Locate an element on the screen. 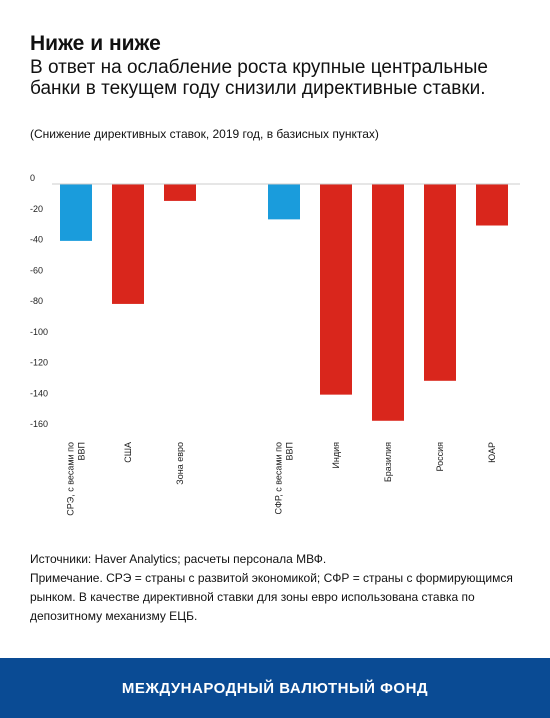 Image resolution: width=550 pixels, height=718 pixels. x-tick-label-line: Россия is located at coordinates (440, 457).